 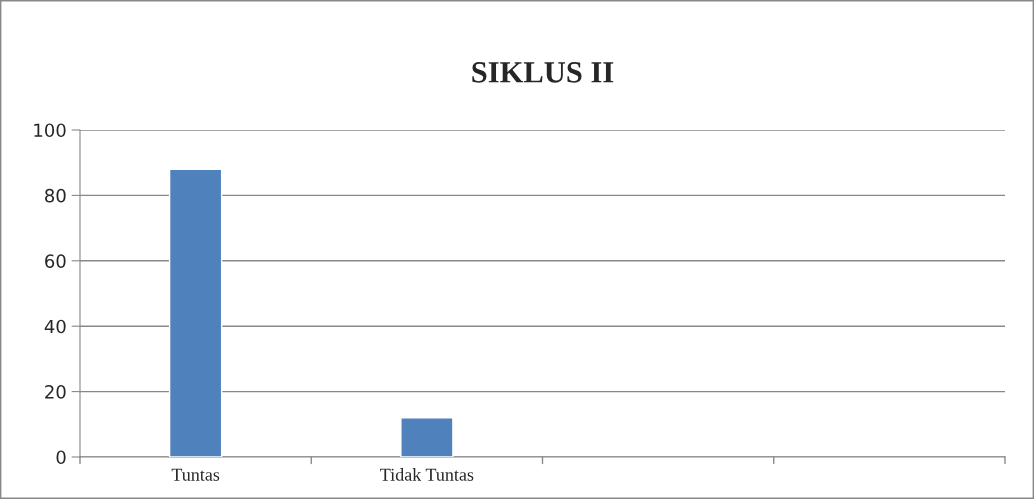 What do you see at coordinates (55, 392) in the screenshot?
I see `y-tick-label: 20` at bounding box center [55, 392].